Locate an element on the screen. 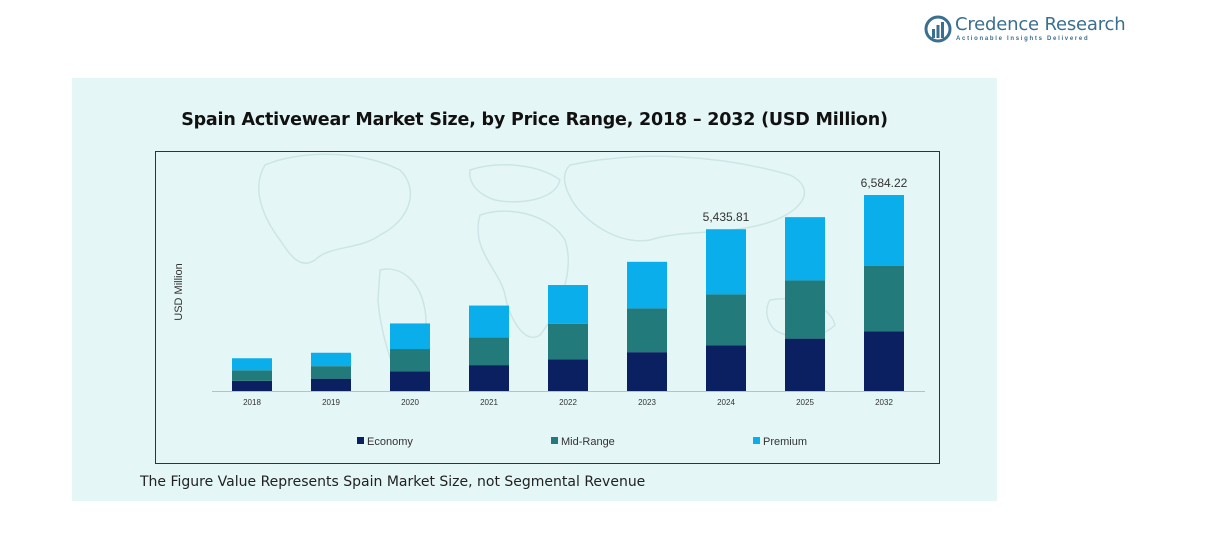 This screenshot has width=1221, height=543. bar-economy-2022 is located at coordinates (568, 375).